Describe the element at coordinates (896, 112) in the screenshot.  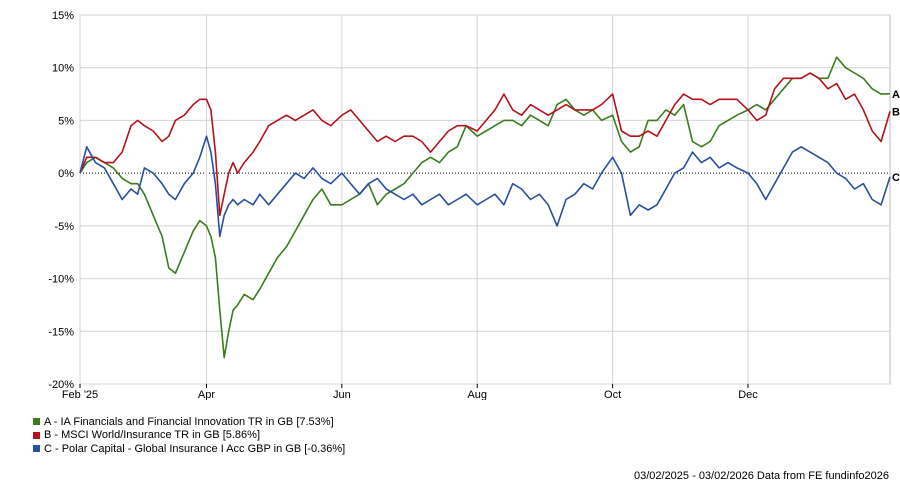
I see `series-end-label-b: B` at that location.